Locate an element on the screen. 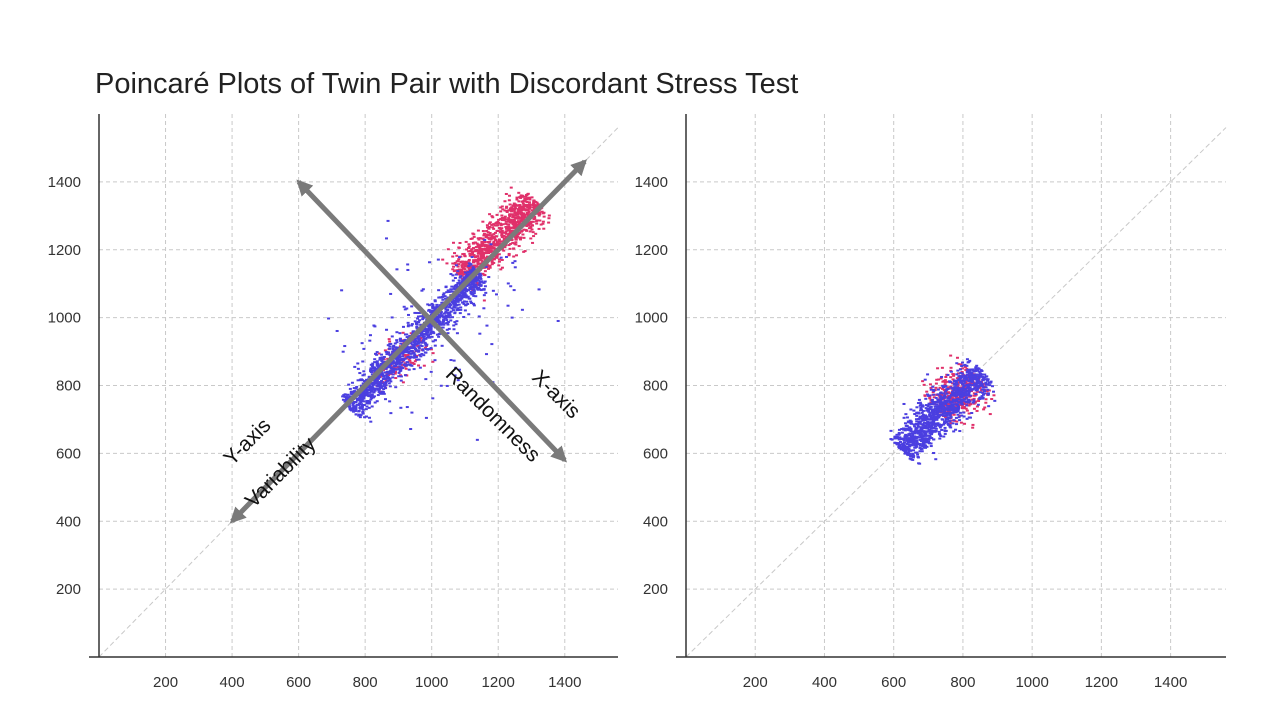  y-tick-label: 1400 is located at coordinates (64, 182).